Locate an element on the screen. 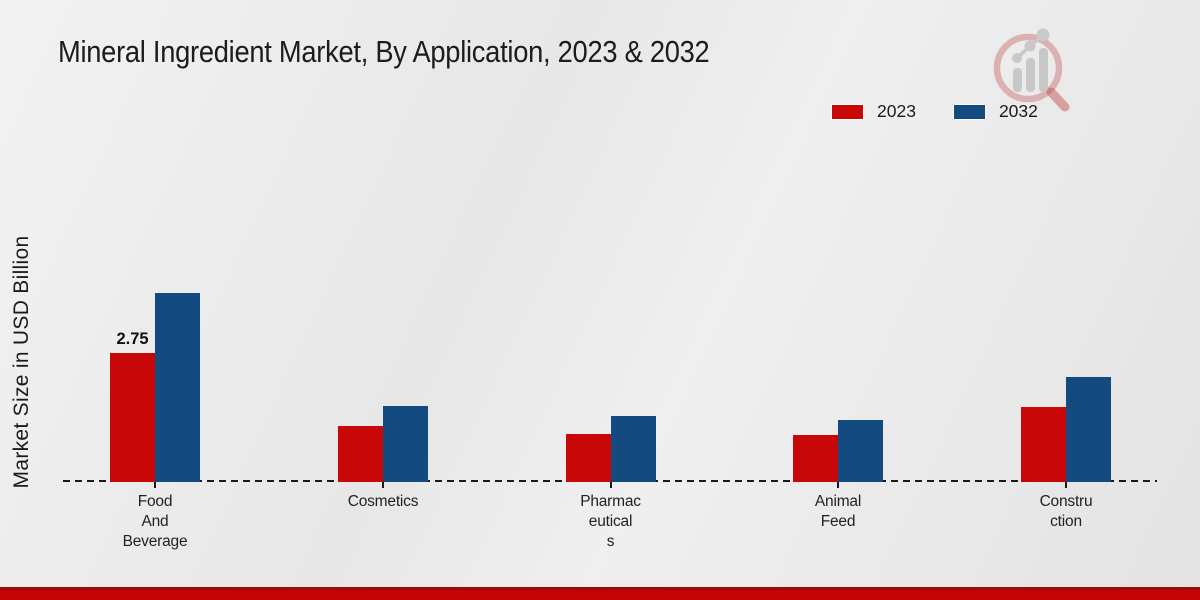 This screenshot has width=1200, height=600. category-label-line: Cosmetics is located at coordinates (383, 501).